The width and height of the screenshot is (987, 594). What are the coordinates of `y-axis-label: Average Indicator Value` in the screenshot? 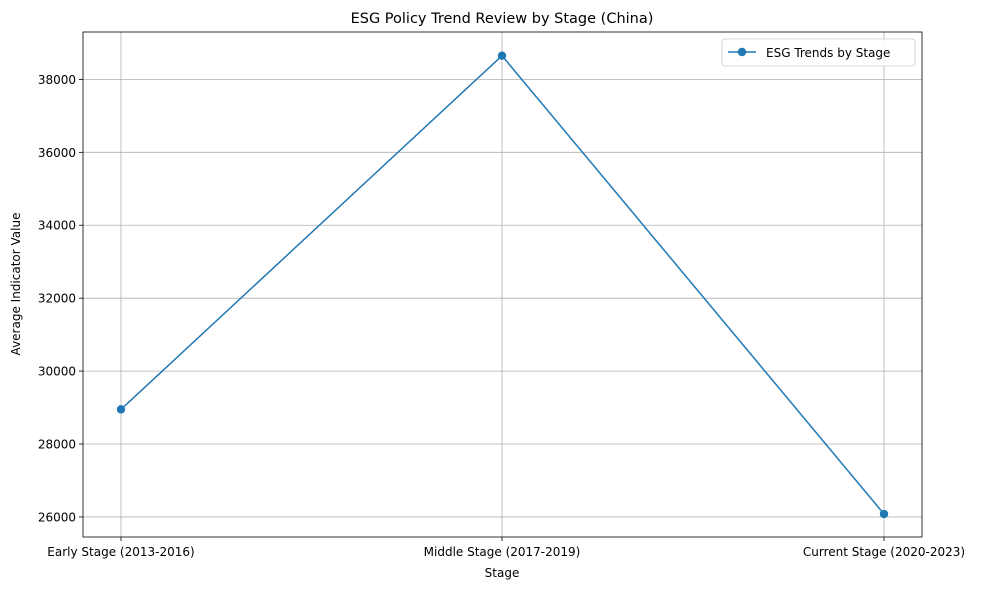 It's located at (16, 284).